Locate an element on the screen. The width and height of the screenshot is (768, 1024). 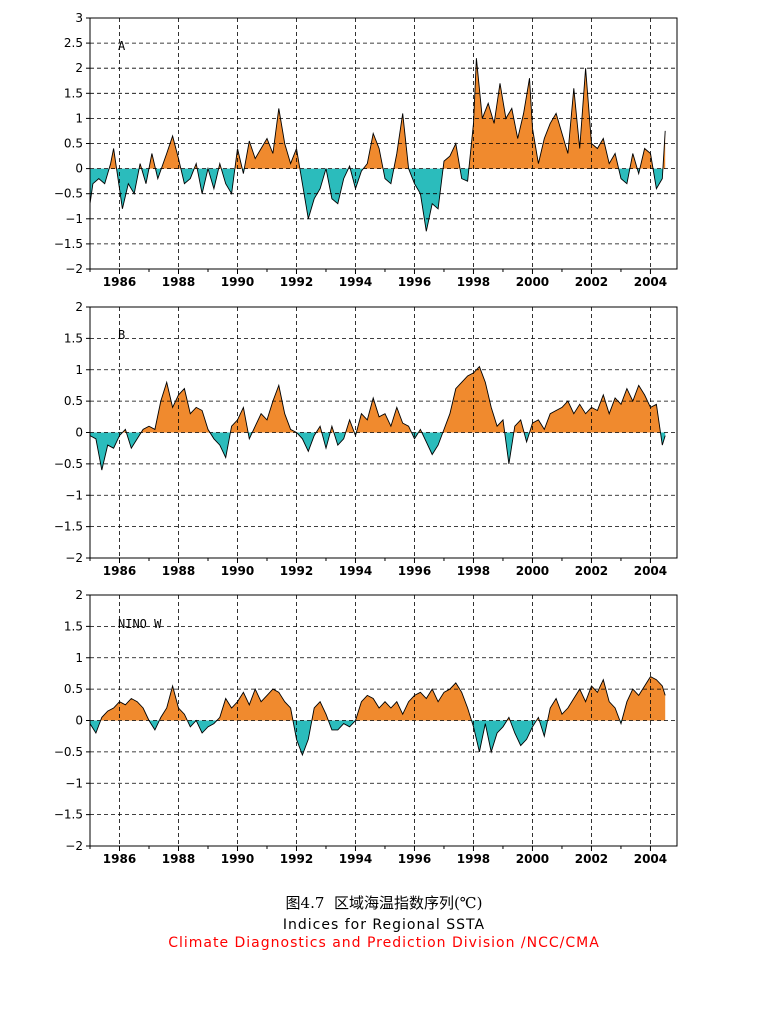
x-tick-label: 1992 is located at coordinates (296, 571).